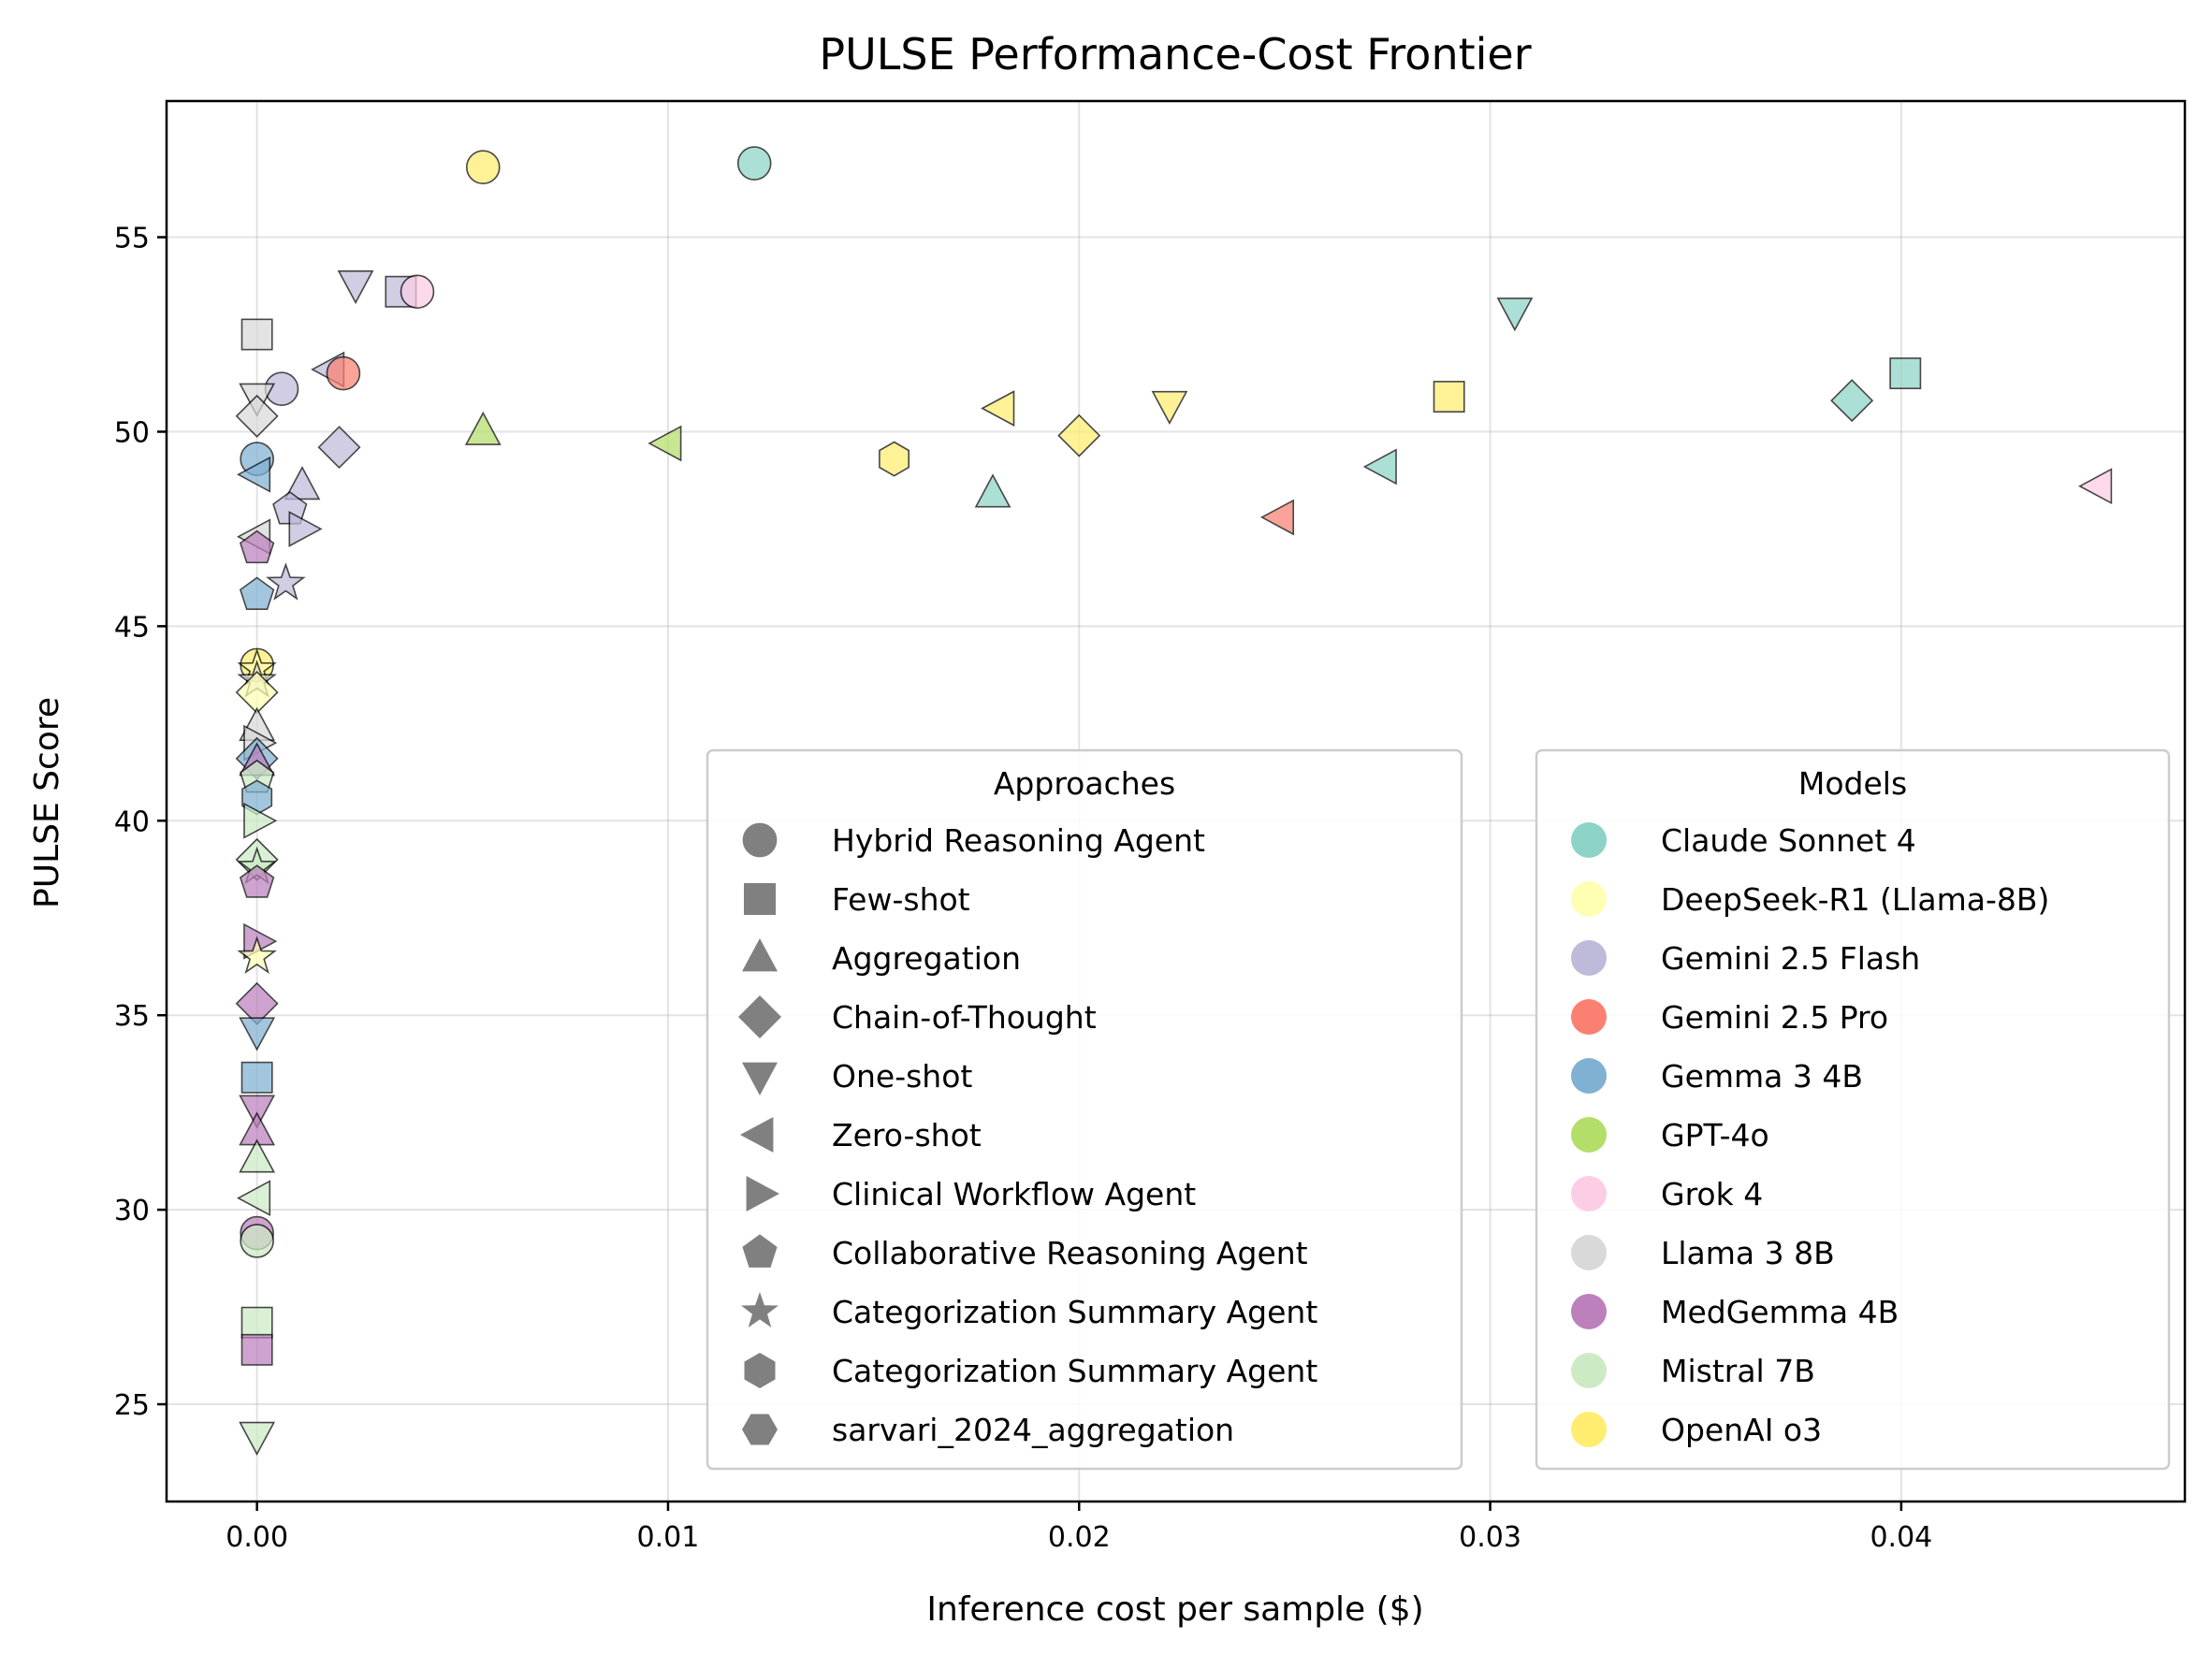 The image size is (2212, 1654). I want to click on point-openai-o3-triangle-down, so click(1169, 407).